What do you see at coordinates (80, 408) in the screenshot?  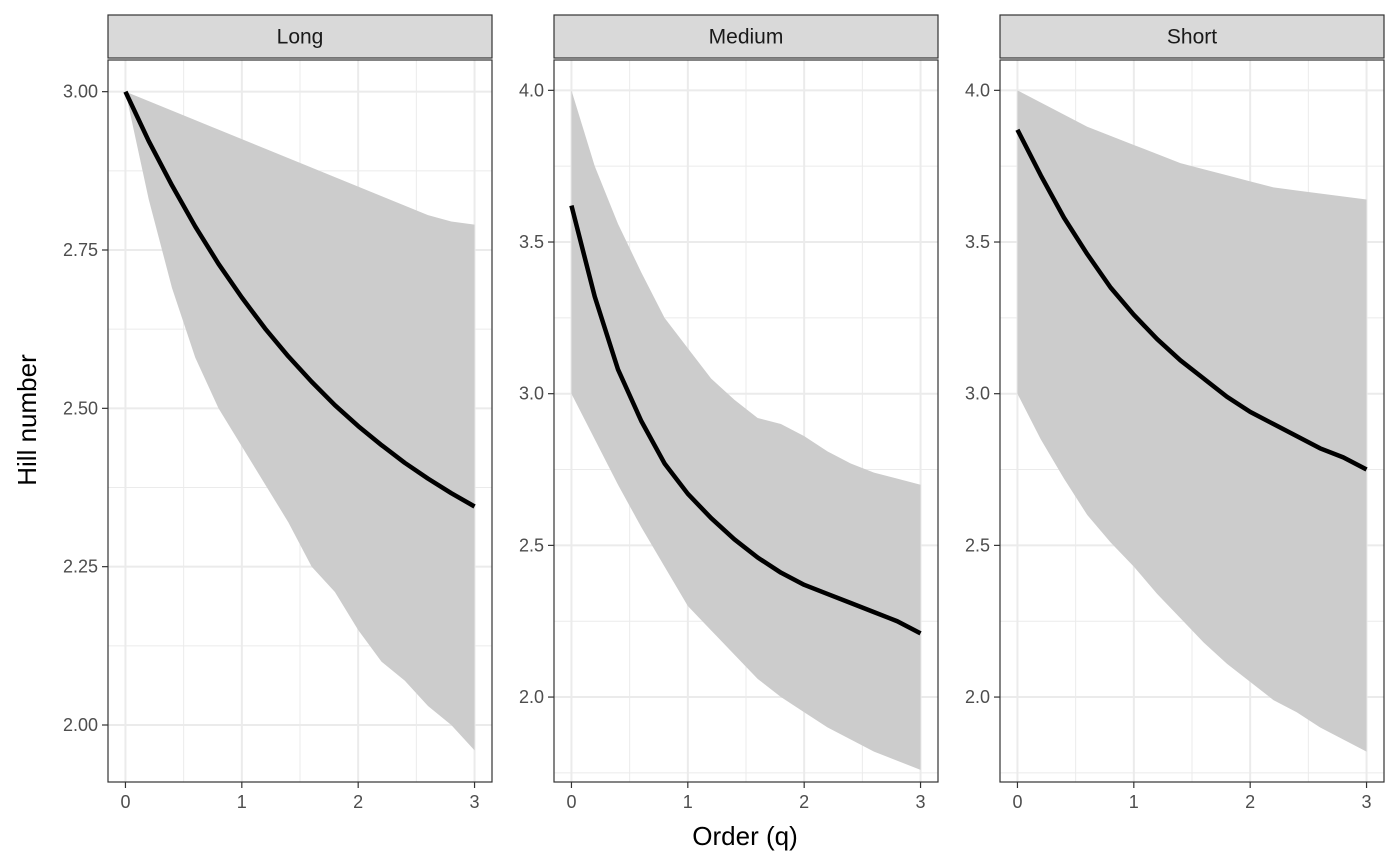 I see `y-tick-label: 2.50` at bounding box center [80, 408].